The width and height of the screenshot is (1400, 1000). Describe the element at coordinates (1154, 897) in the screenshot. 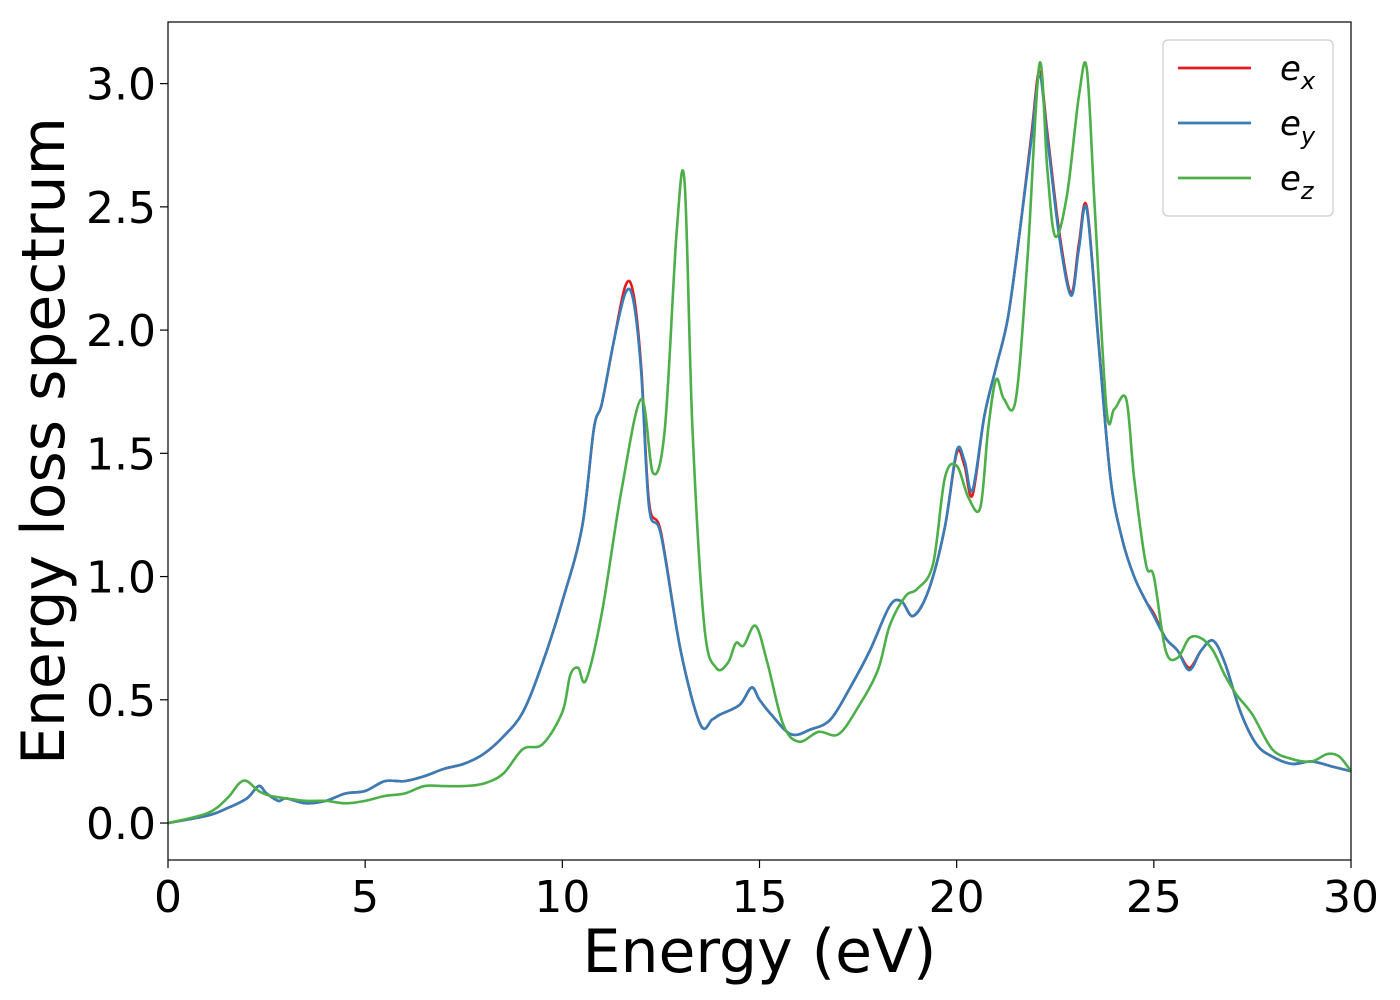

I see `x-tick-label: 25` at that location.